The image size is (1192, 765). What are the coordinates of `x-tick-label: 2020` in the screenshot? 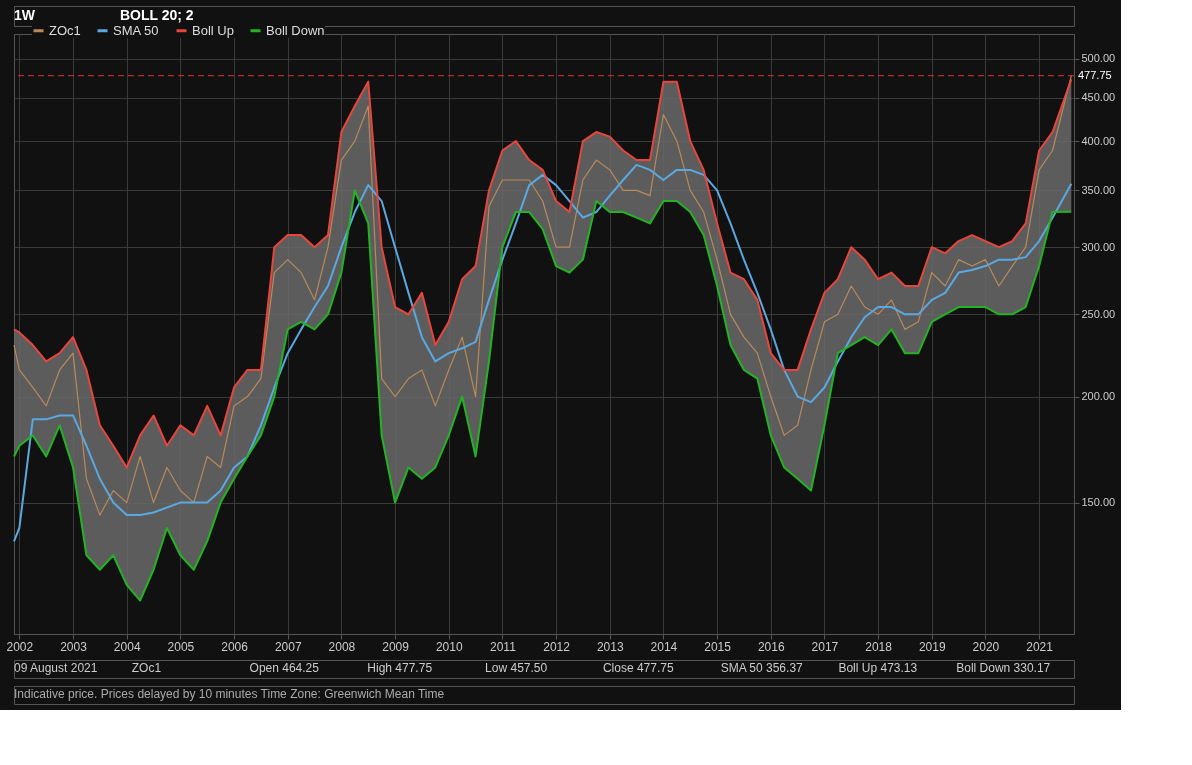 It's located at (986, 646).